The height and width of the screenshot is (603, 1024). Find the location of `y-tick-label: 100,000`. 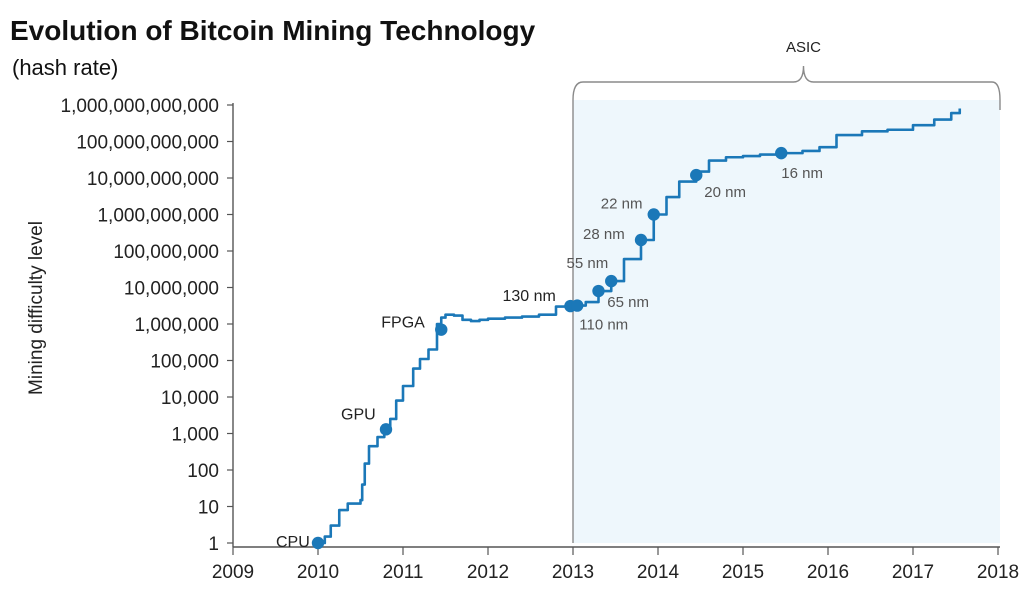

y-tick-label: 100,000 is located at coordinates (184, 362).